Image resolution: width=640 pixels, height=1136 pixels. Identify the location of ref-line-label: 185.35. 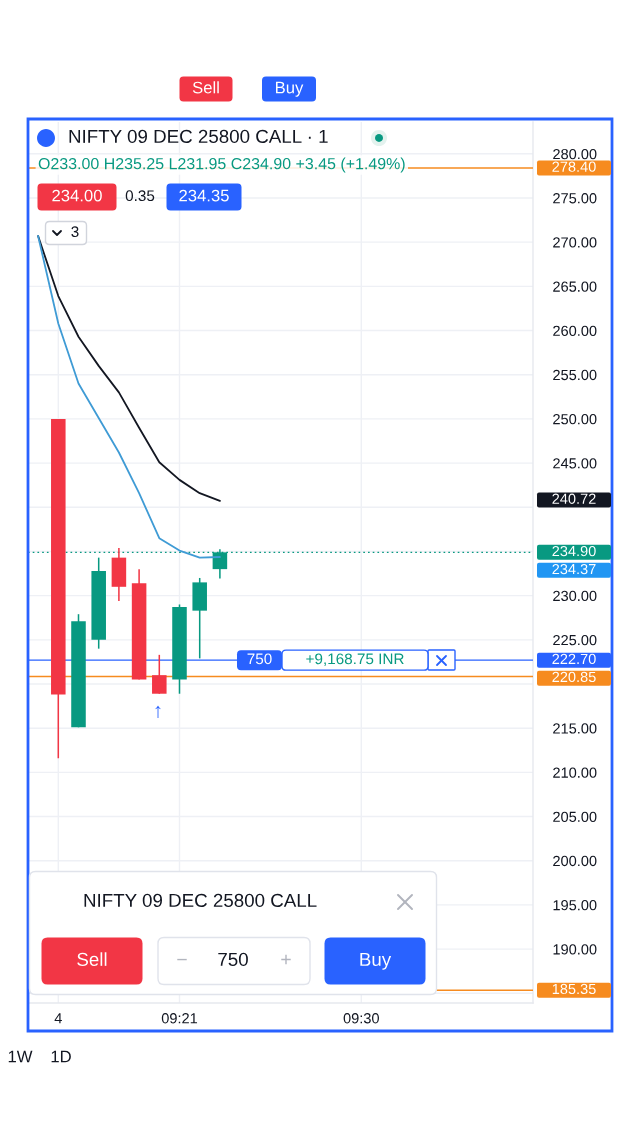
(574, 989).